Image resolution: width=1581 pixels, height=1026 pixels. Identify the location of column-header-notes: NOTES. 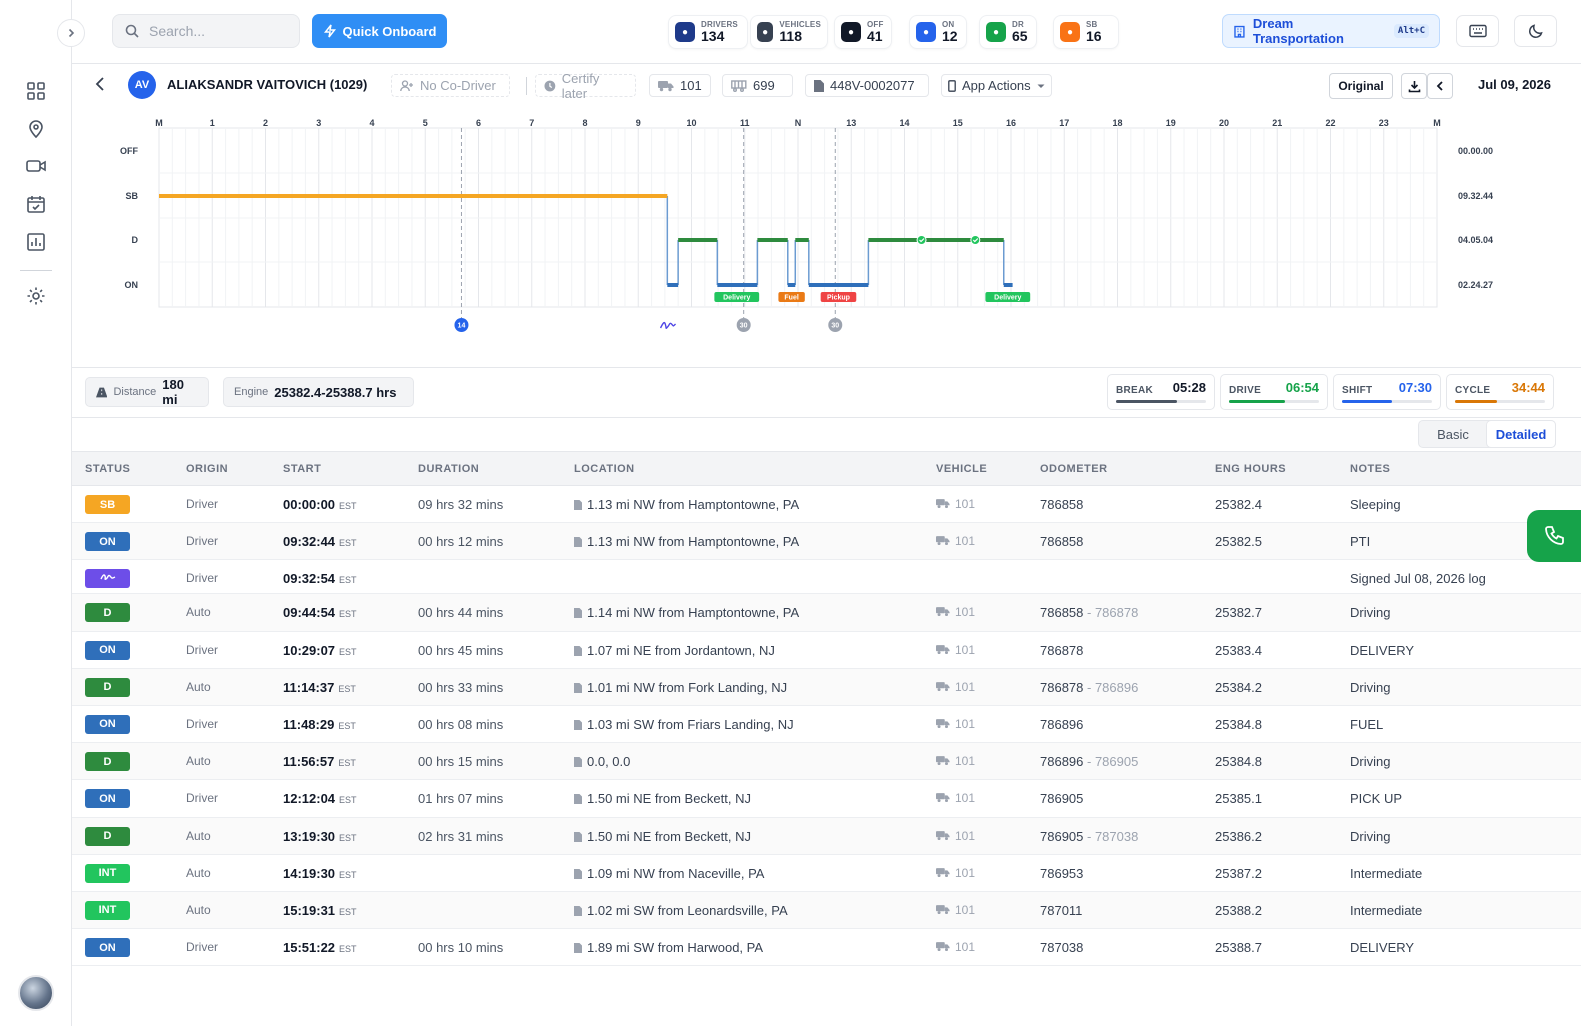
(1370, 469).